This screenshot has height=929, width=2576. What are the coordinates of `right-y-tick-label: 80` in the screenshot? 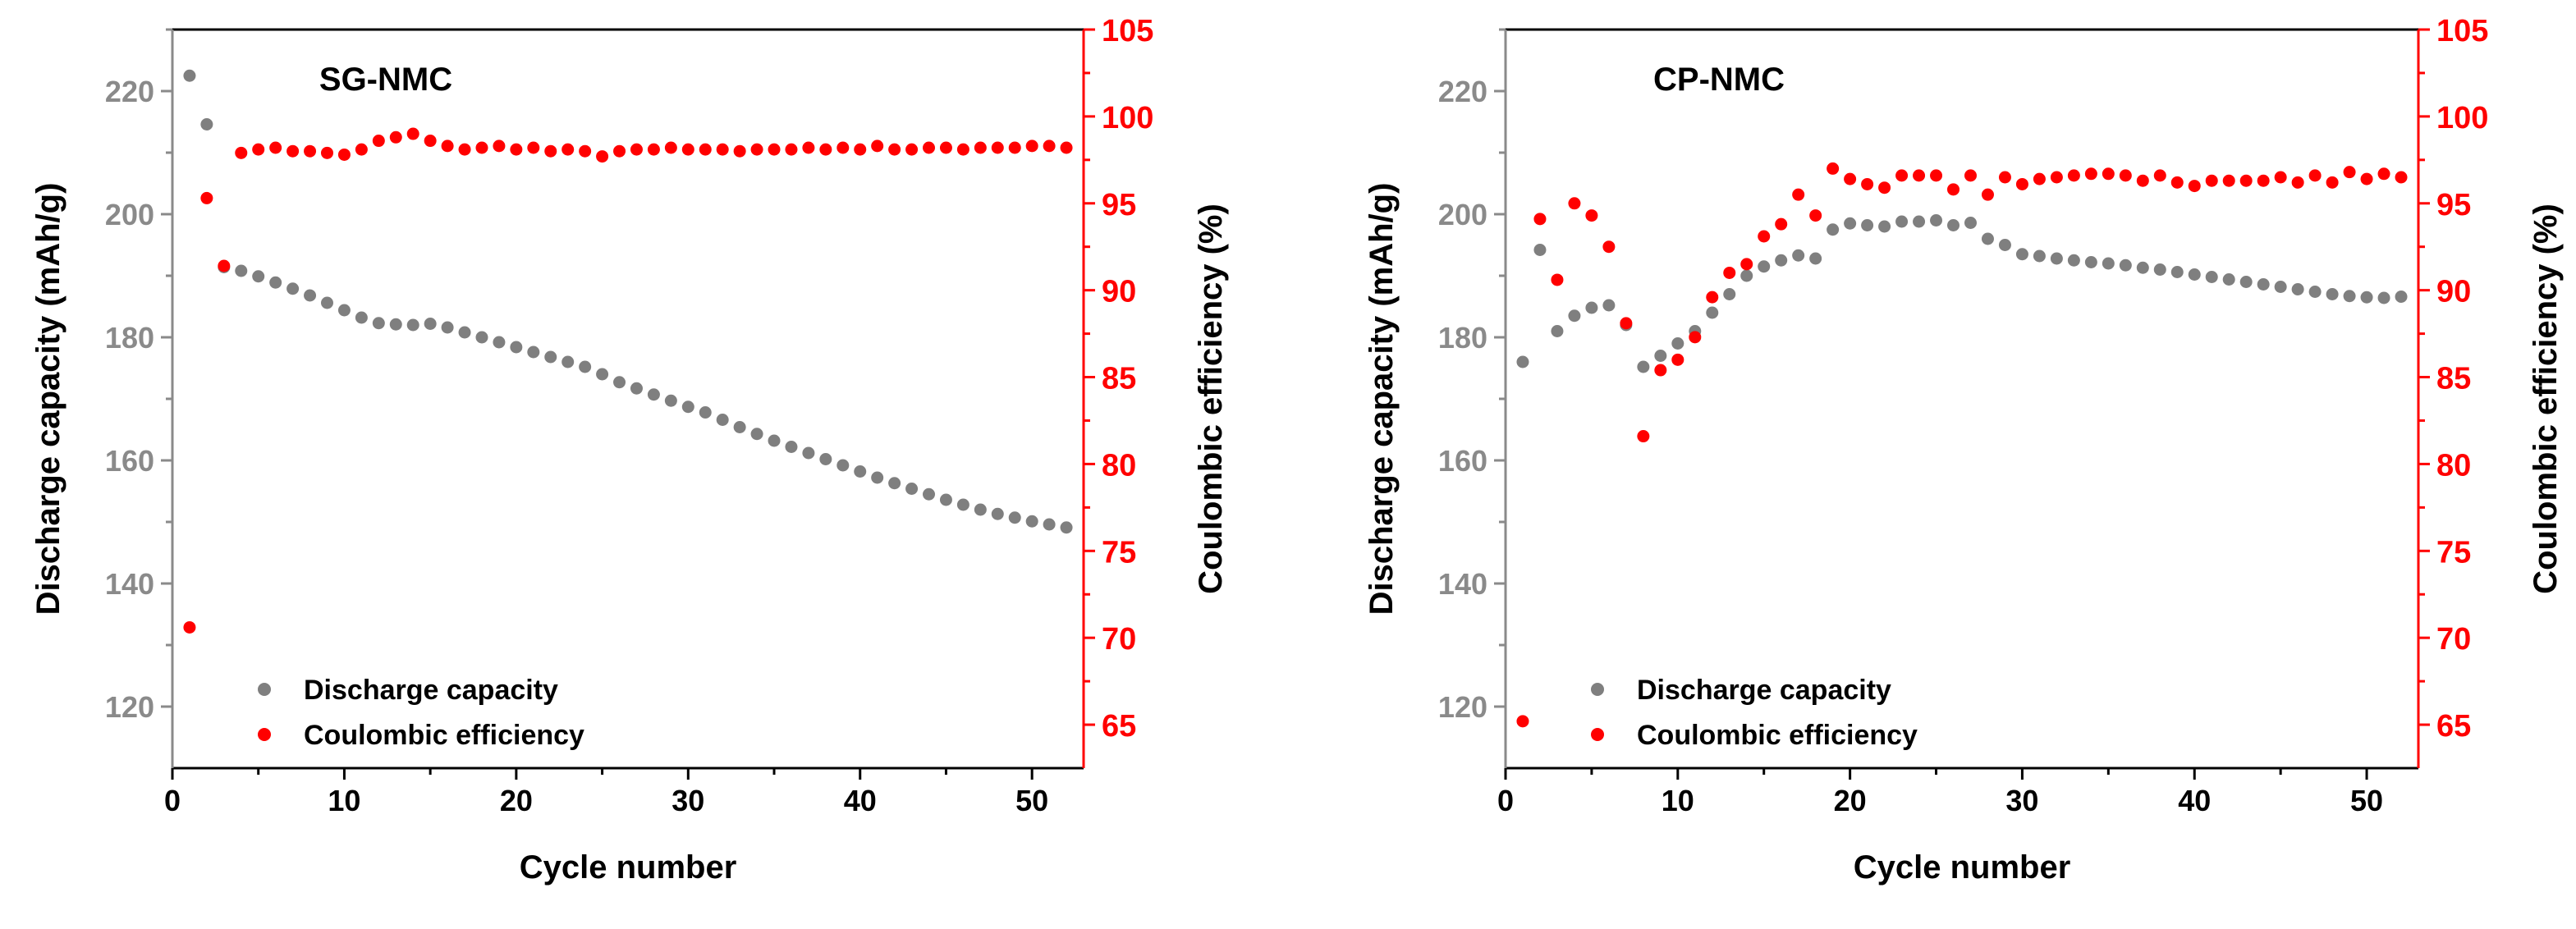 It's located at (1119, 465).